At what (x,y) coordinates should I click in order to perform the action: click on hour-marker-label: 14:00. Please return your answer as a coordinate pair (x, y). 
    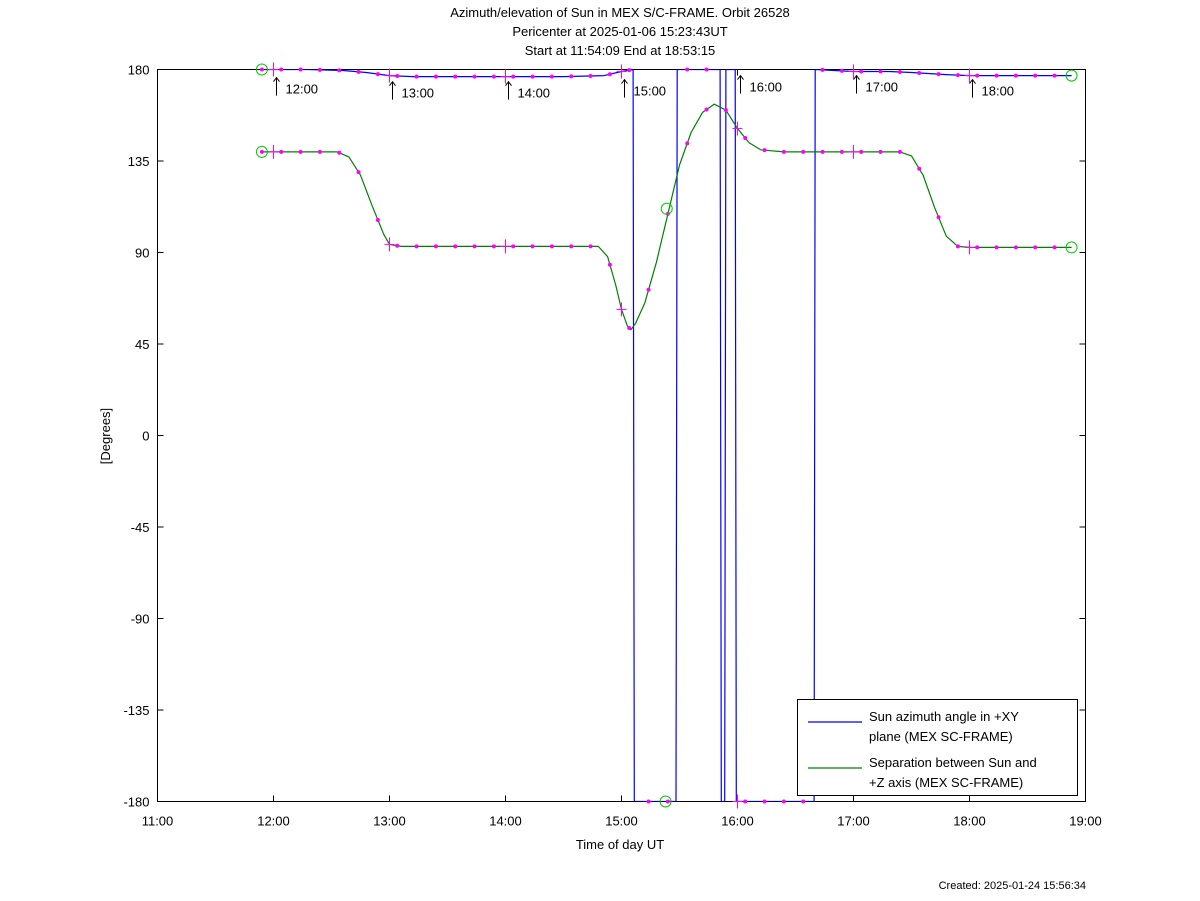
    Looking at the image, I should click on (534, 93).